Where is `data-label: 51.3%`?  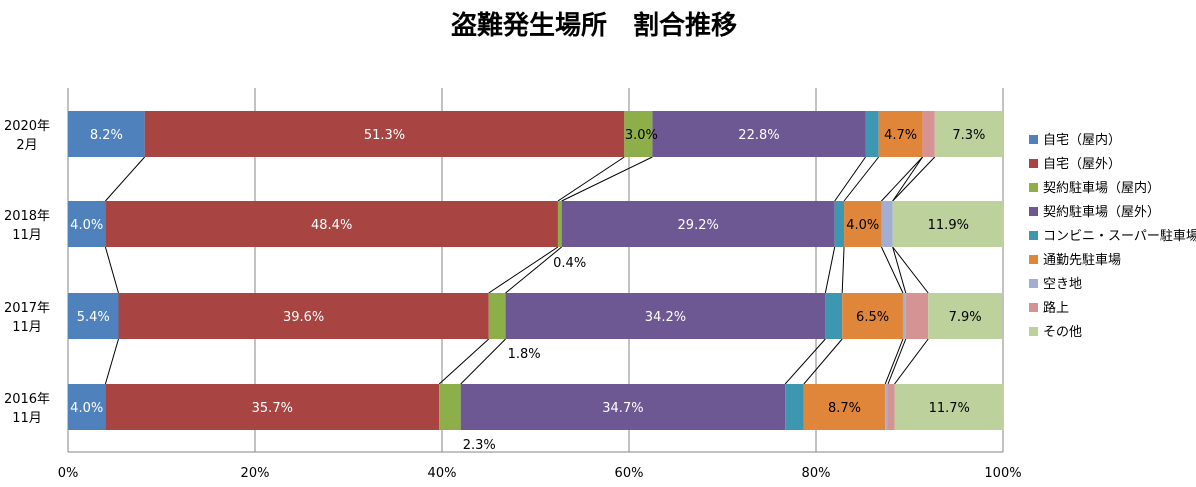 data-label: 51.3% is located at coordinates (384, 135).